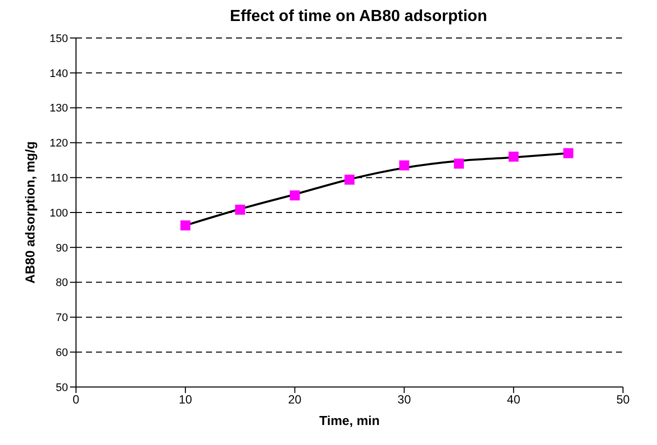 This screenshot has width=657, height=445. What do you see at coordinates (405, 399) in the screenshot?
I see `x-tick-label: 30` at bounding box center [405, 399].